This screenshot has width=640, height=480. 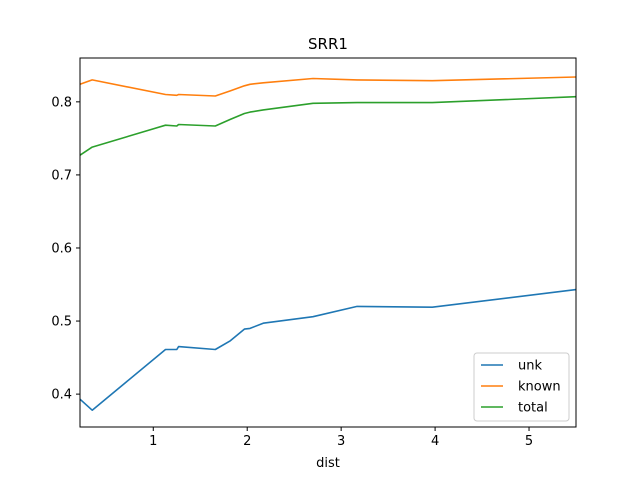 What do you see at coordinates (435, 441) in the screenshot?
I see `x-tick-label: 4` at bounding box center [435, 441].